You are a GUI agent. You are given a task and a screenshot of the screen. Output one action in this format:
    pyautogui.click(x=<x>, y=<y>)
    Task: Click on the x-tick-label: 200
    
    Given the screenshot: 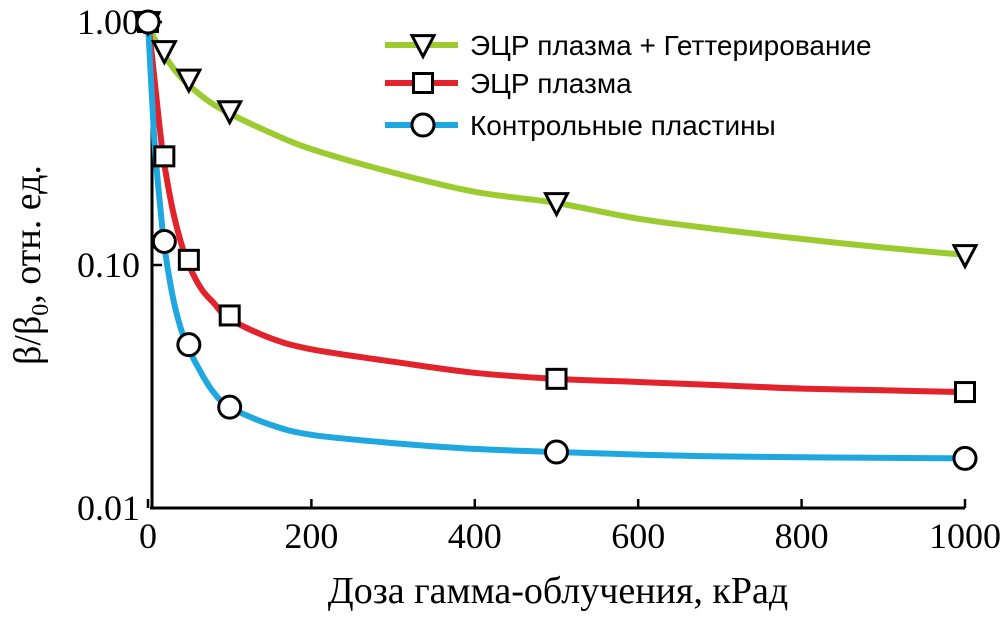 What is the action you would take?
    pyautogui.click(x=311, y=536)
    